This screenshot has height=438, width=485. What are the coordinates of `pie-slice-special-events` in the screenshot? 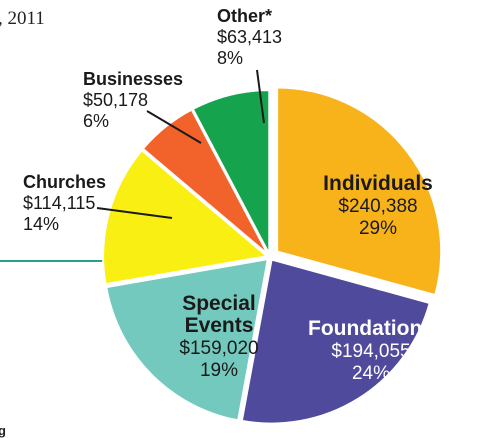 It's located at (187, 339).